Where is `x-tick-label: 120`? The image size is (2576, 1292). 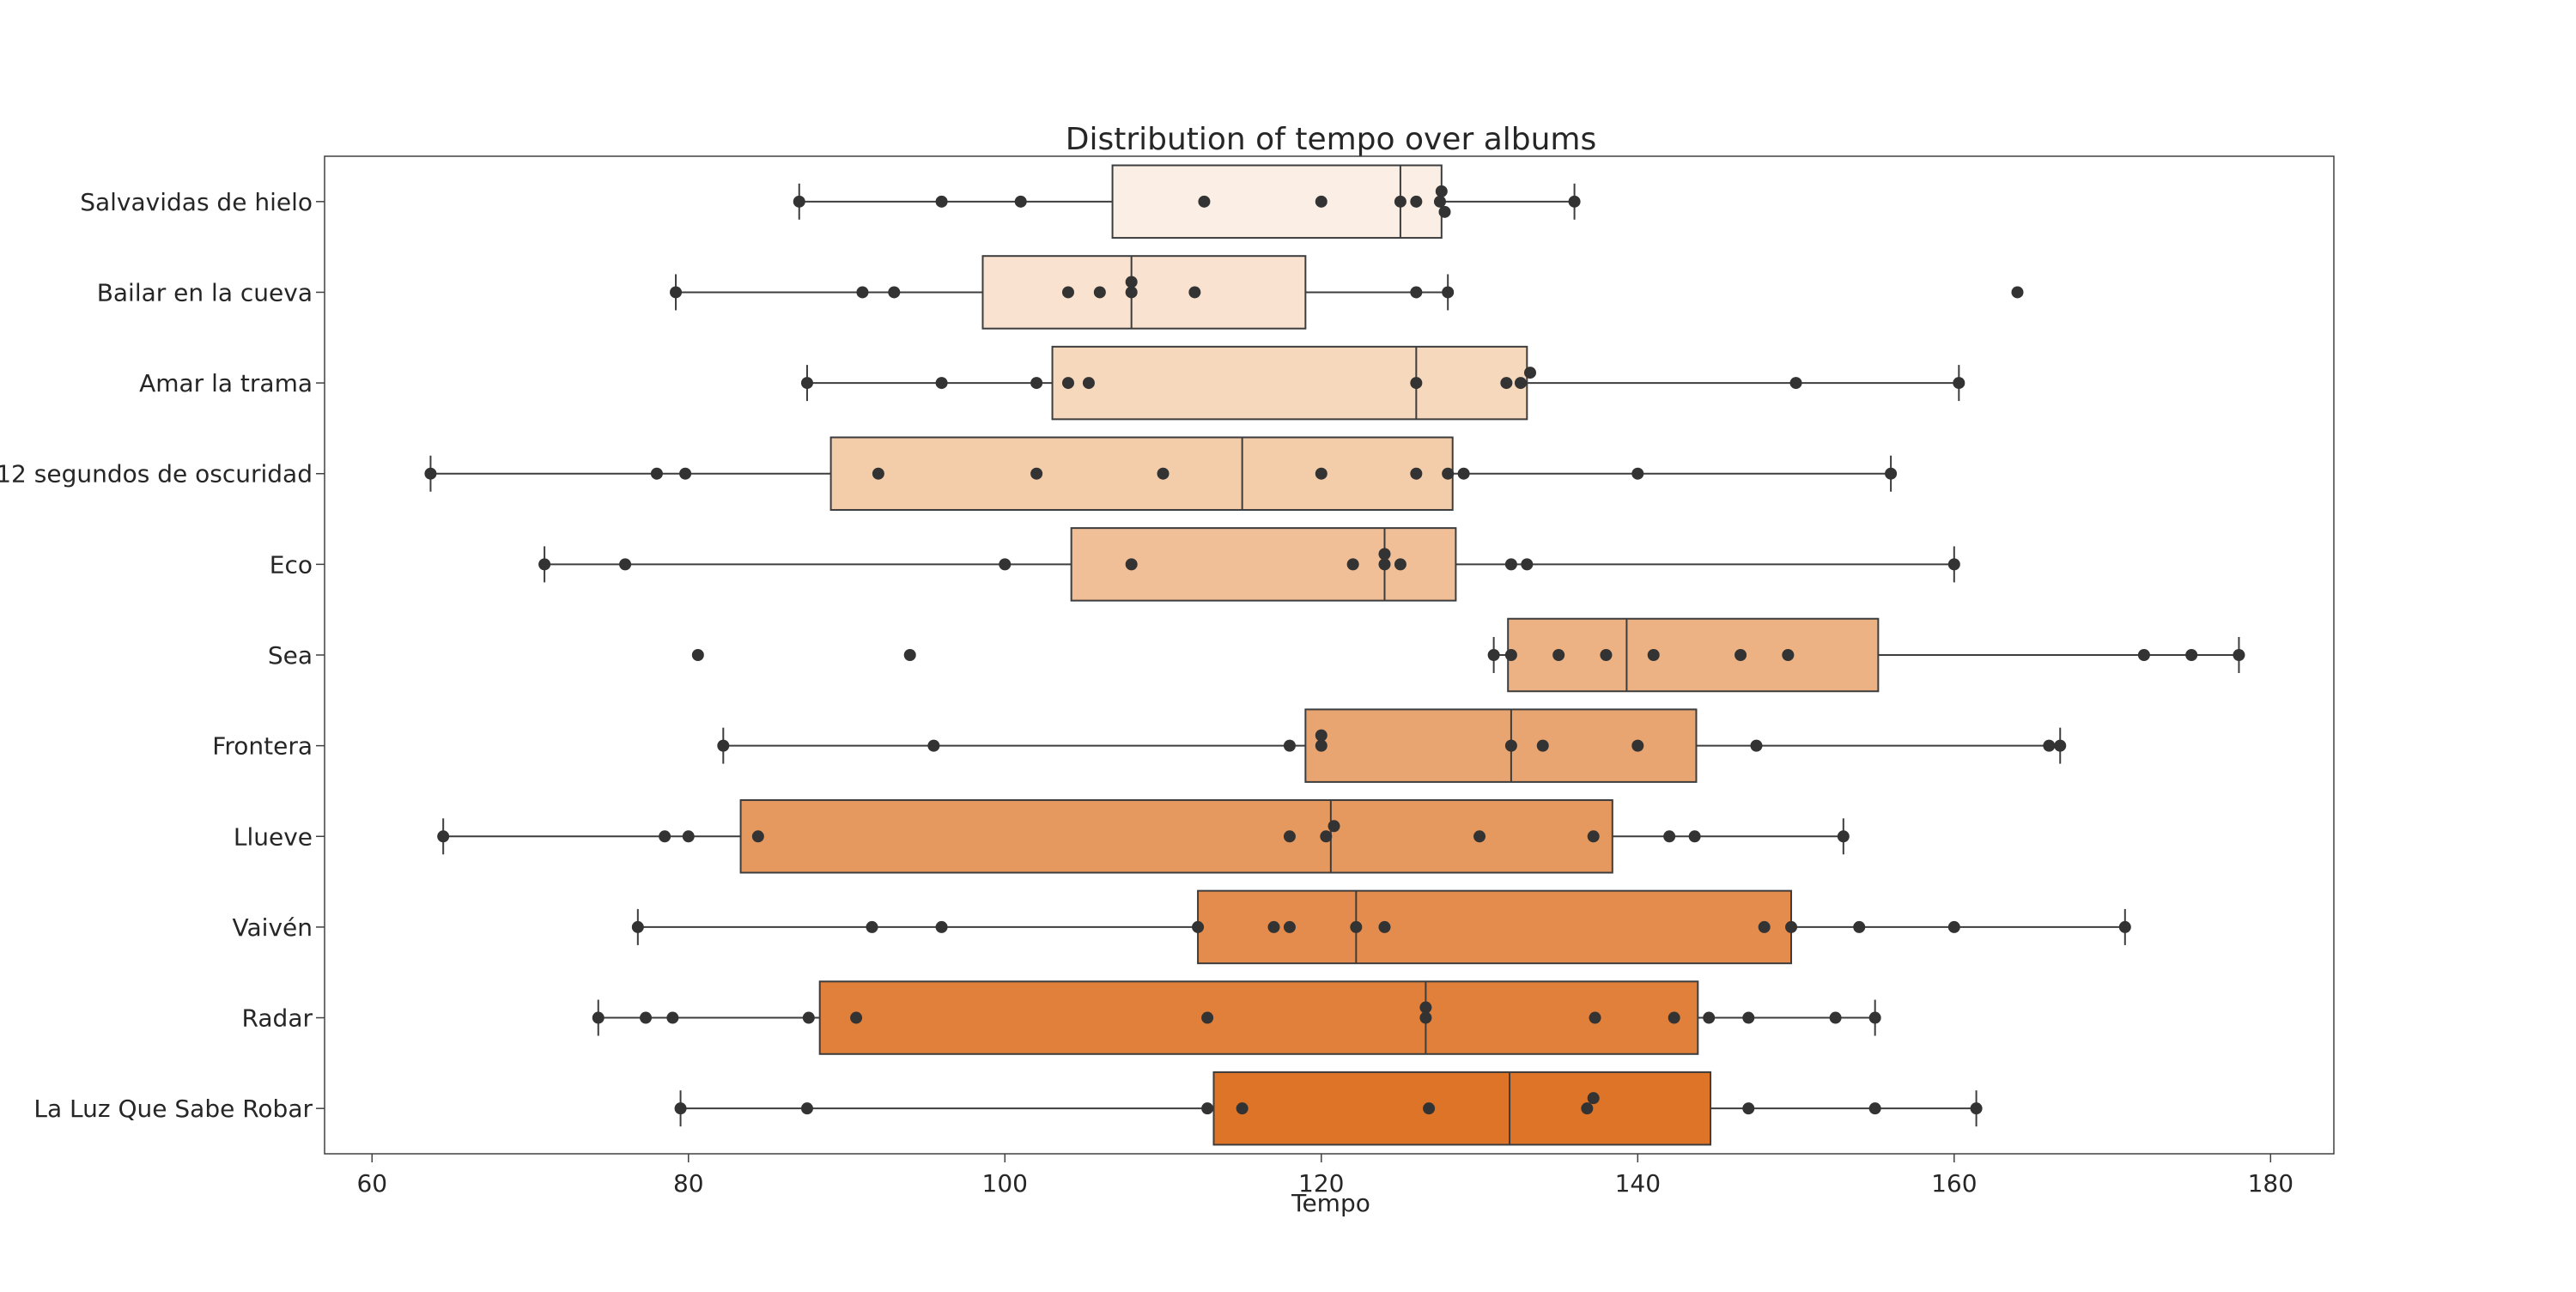
x-tick-label: 120 is located at coordinates (1321, 1183).